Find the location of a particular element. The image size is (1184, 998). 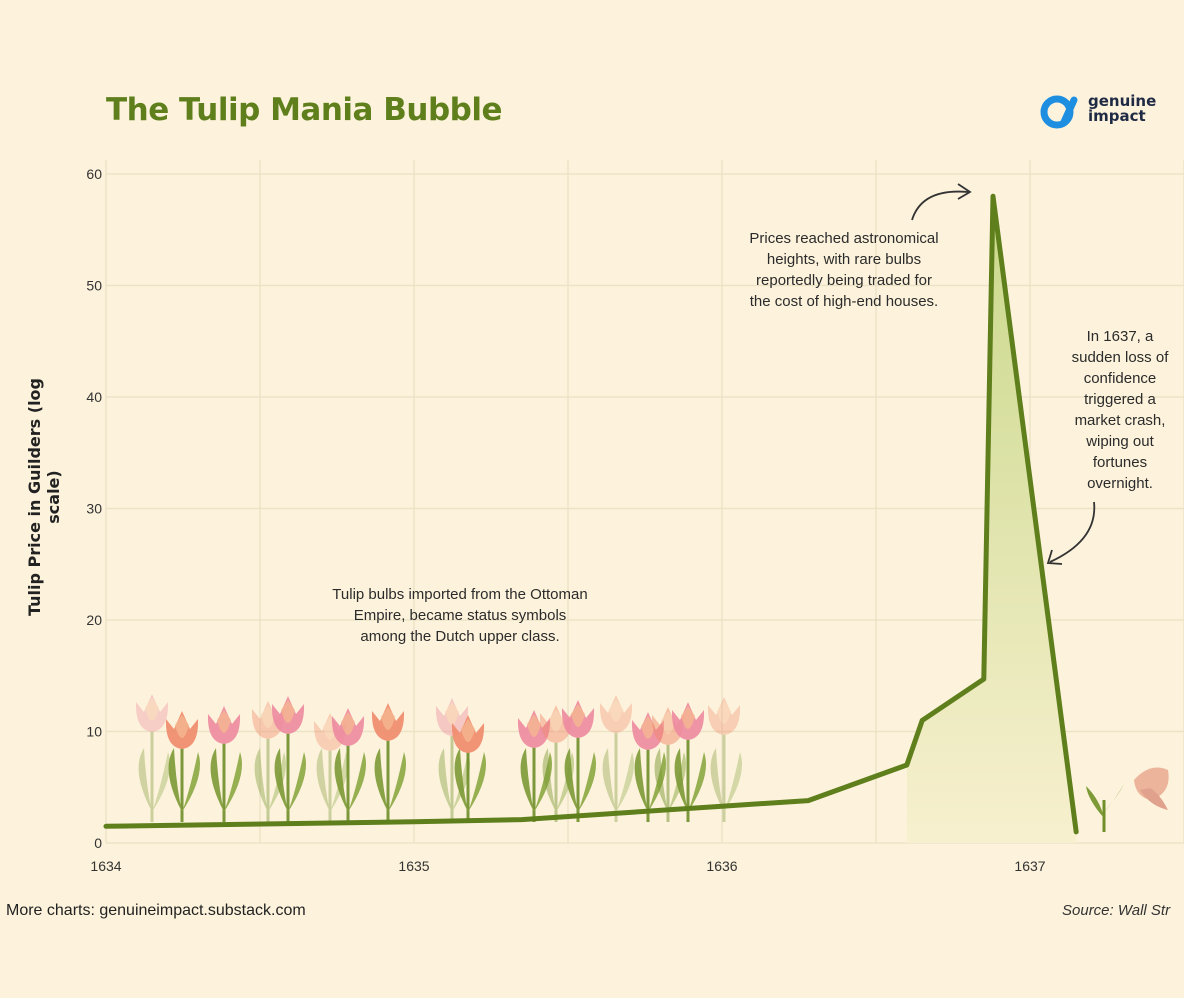

x-tick-label: 1636 is located at coordinates (721, 866).